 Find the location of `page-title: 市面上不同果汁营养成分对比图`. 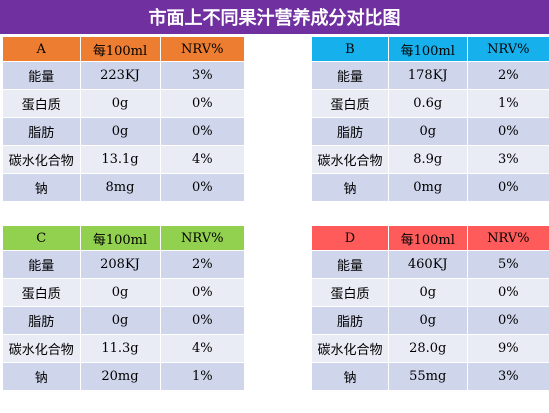

page-title: 市面上不同果汁营养成分对比图 is located at coordinates (274, 18).